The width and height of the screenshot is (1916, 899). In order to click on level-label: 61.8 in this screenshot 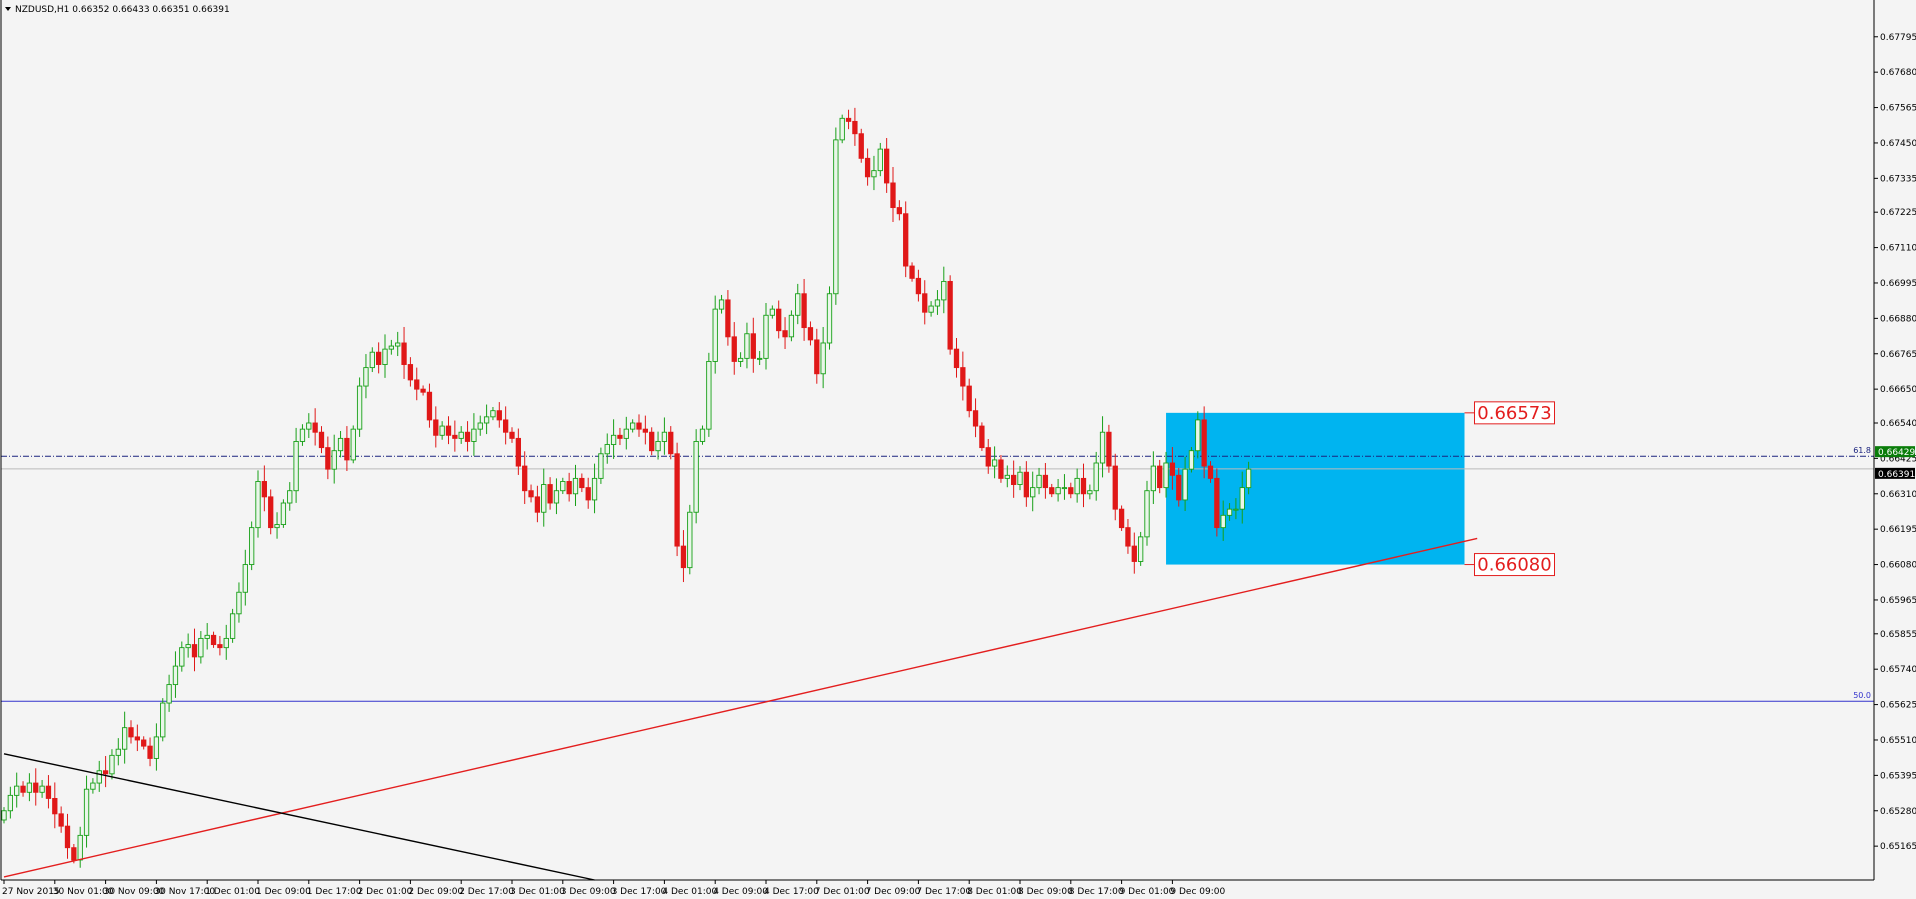, I will do `click(1862, 450)`.